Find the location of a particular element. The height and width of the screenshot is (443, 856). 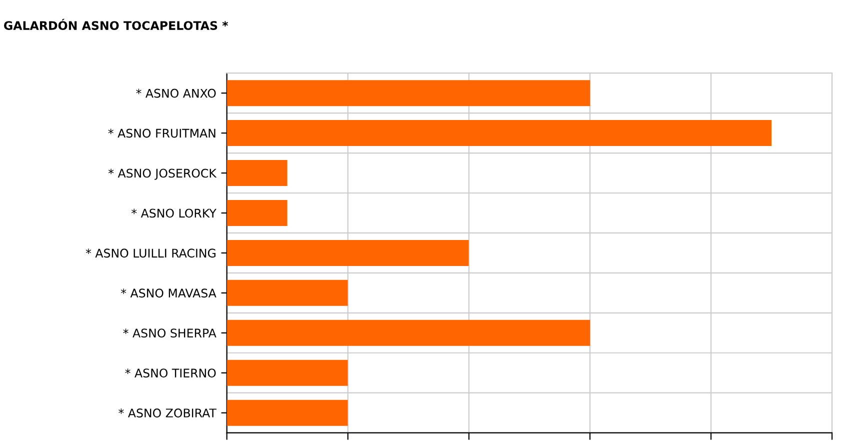

y-tick-label: * ASNO ZOBIRAT is located at coordinates (167, 413).